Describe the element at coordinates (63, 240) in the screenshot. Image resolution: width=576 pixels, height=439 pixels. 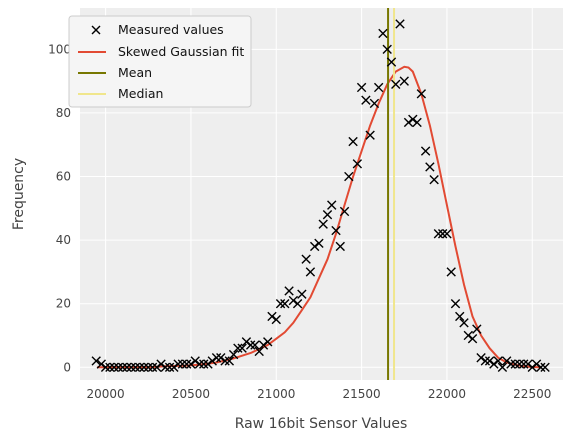
I see `y-tick-label: 40` at that location.